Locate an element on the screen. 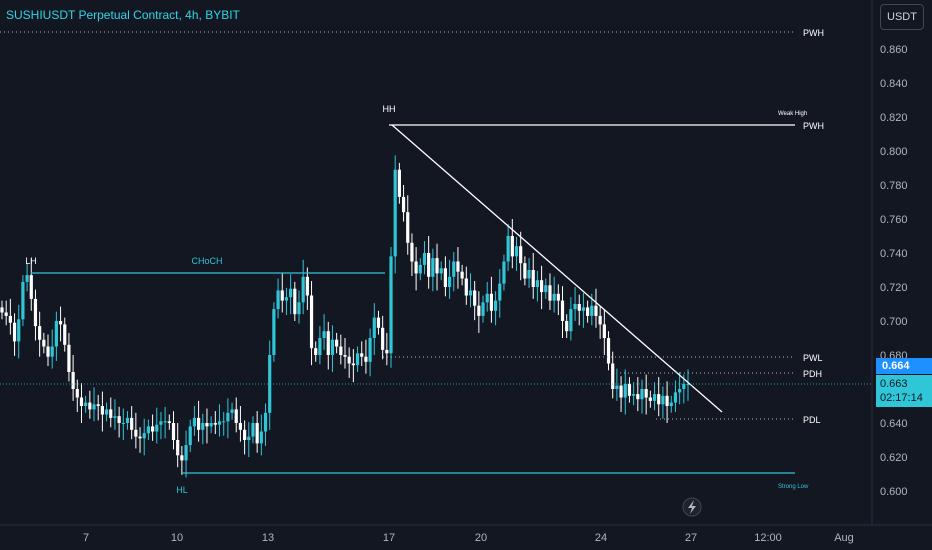  lightning-icon-bolt is located at coordinates (692, 507).